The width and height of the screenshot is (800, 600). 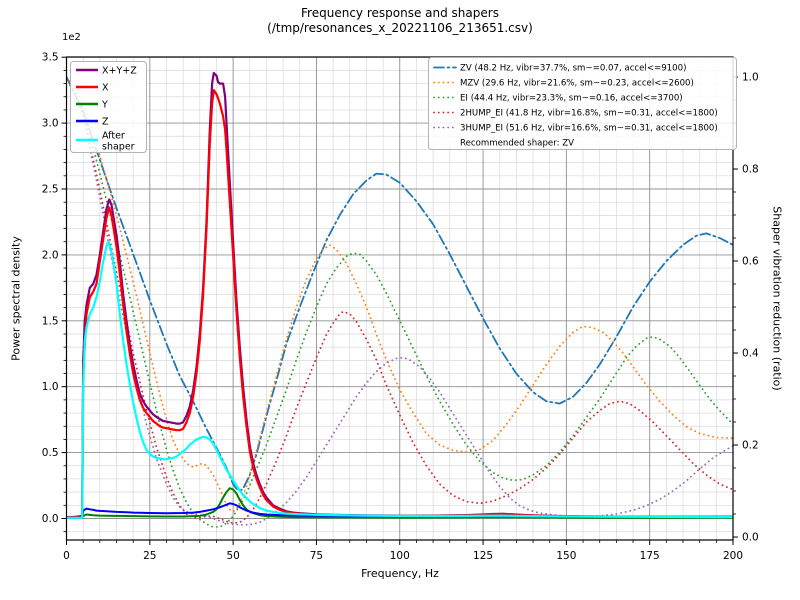 I want to click on x-tick-label: 25, so click(x=149, y=556).